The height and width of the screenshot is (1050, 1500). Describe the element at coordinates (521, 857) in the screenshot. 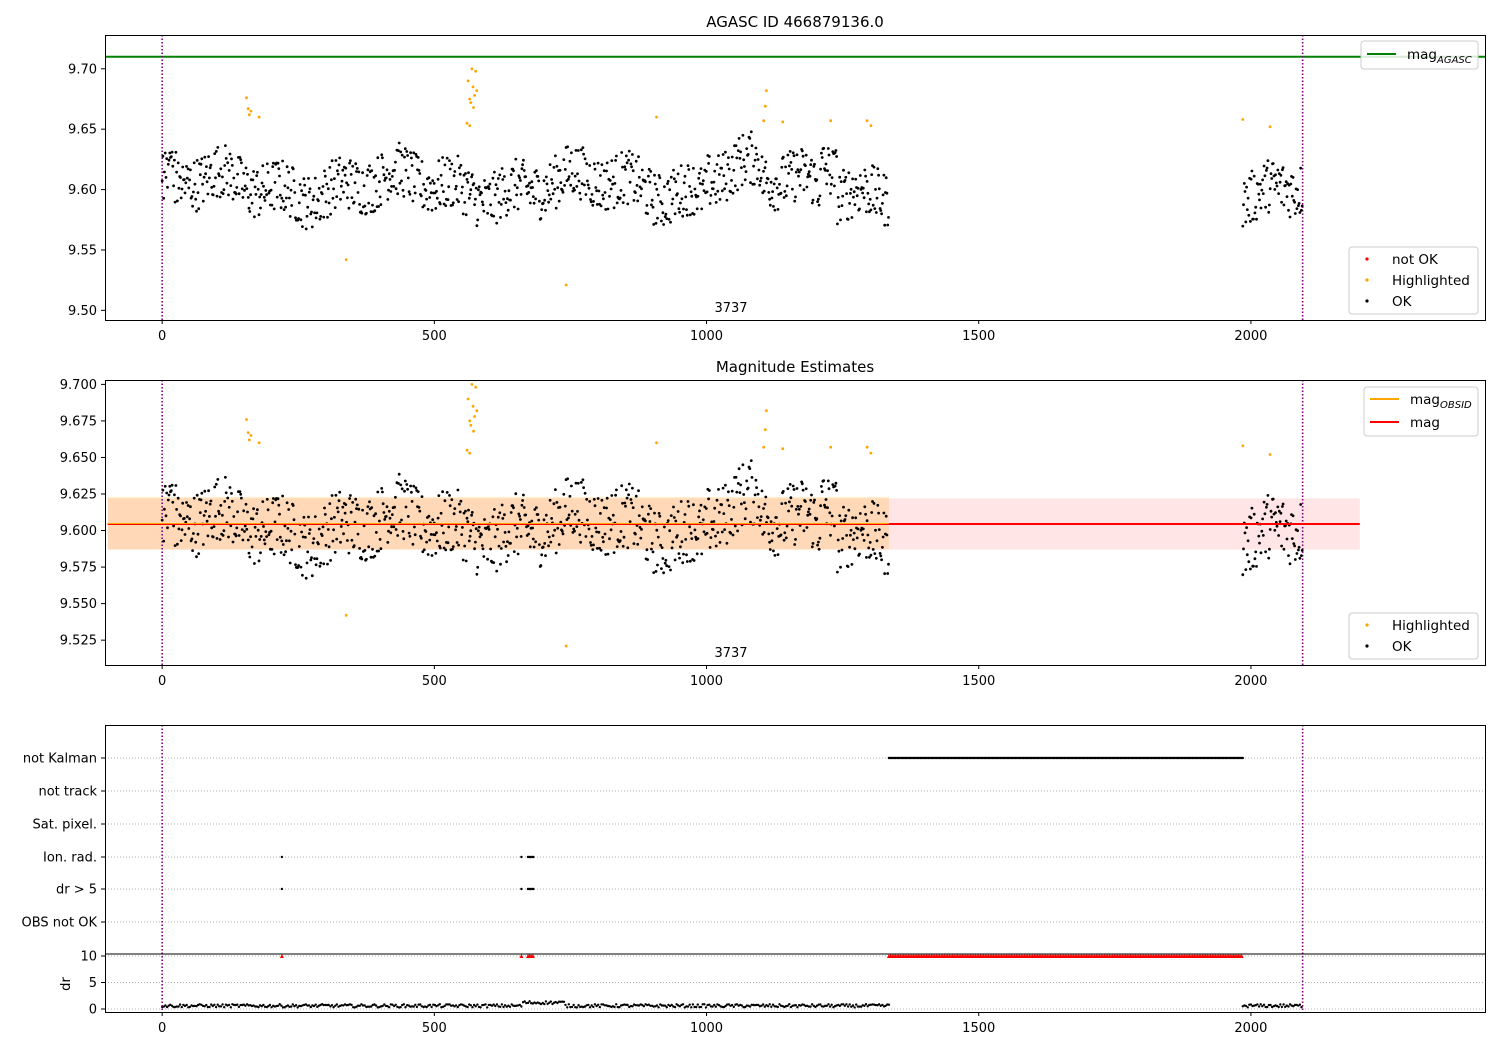

I see `flag-point` at that location.